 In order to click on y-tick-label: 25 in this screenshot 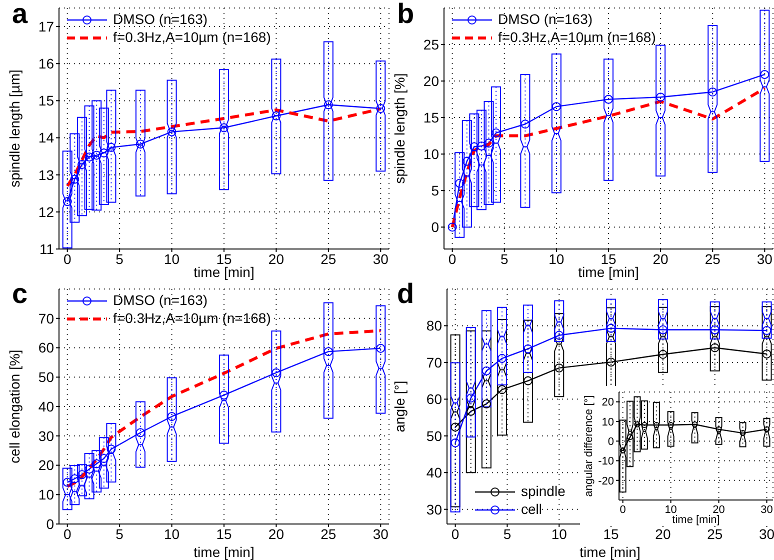, I will do `click(431, 44)`.